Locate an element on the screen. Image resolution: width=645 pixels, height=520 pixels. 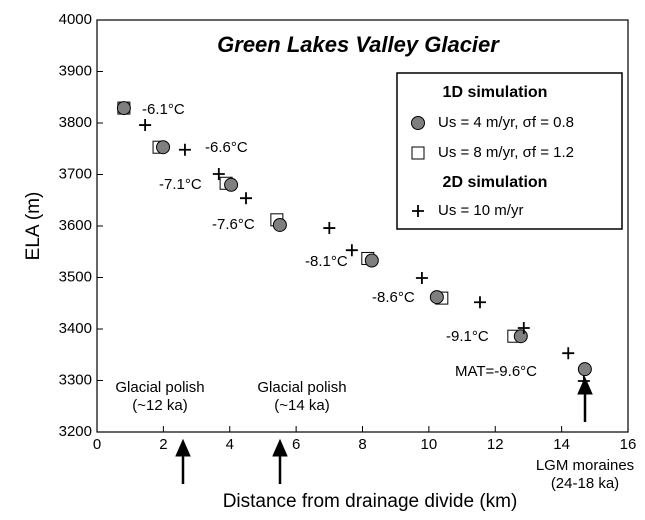
legend-title: 2D simulation is located at coordinates (495, 182).